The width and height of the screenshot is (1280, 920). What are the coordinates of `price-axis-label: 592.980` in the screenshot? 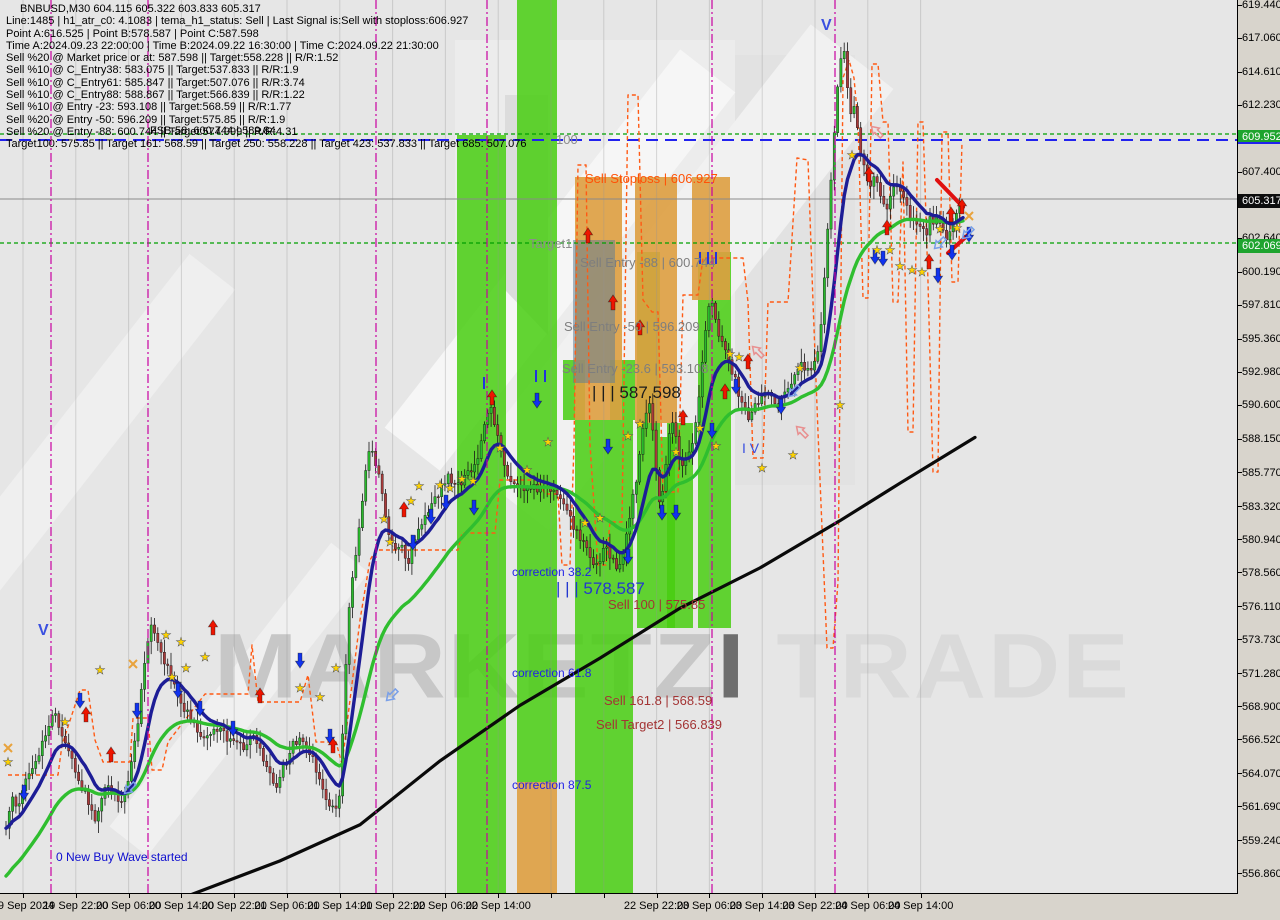 It's located at (1261, 372).